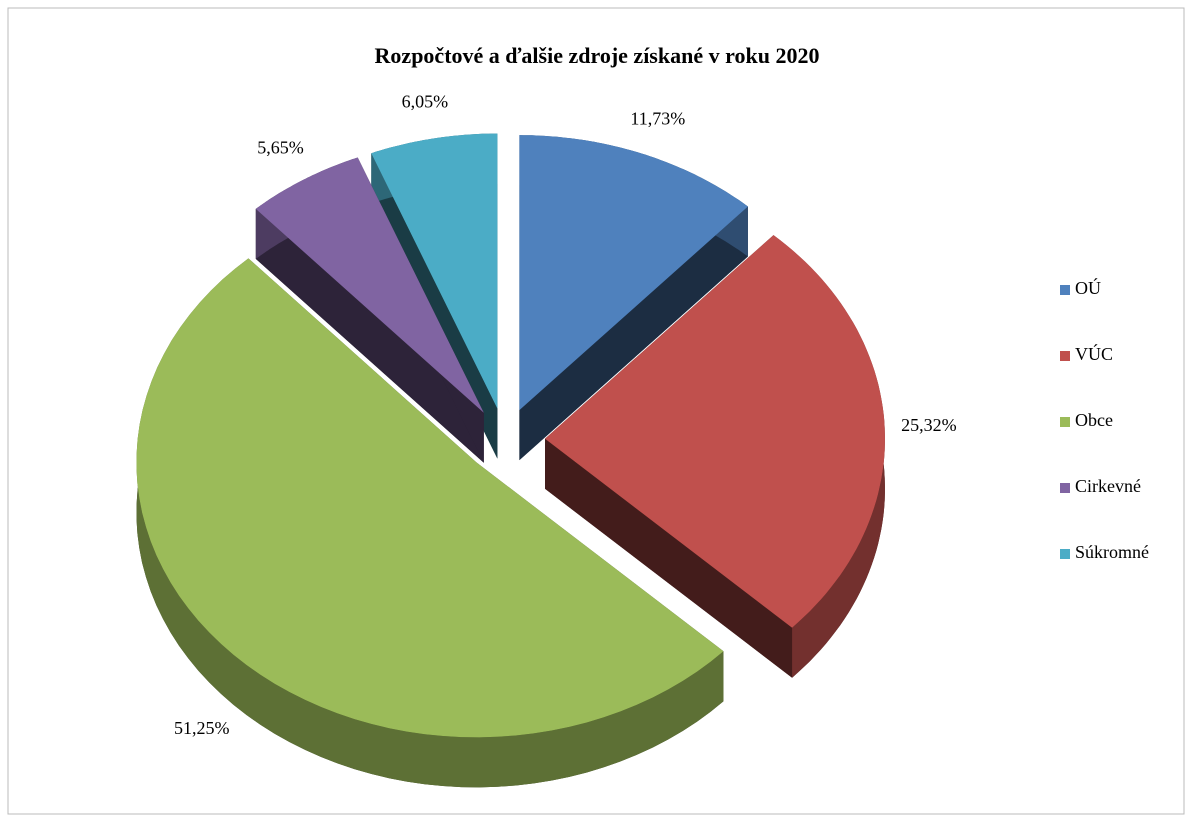  Describe the element at coordinates (1094, 353) in the screenshot. I see `legend-label: VÚC` at that location.